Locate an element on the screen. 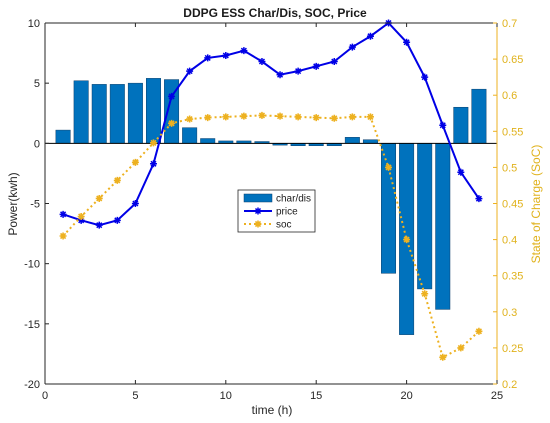  legend-swatch-char-dis is located at coordinates (258, 198).